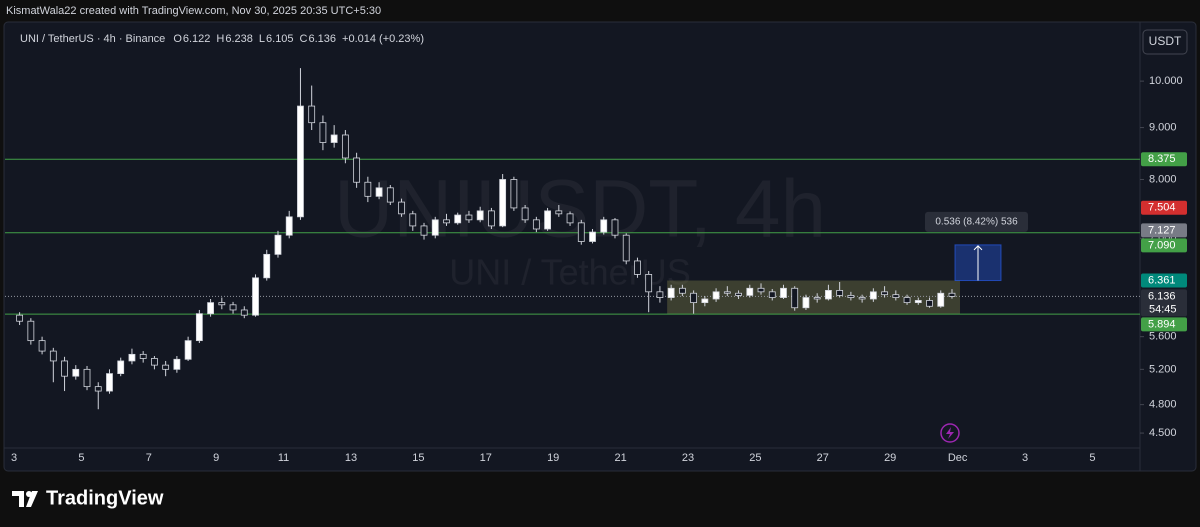 The height and width of the screenshot is (527, 1200). What do you see at coordinates (351, 458) in the screenshot?
I see `x-tick-label: 13` at bounding box center [351, 458].